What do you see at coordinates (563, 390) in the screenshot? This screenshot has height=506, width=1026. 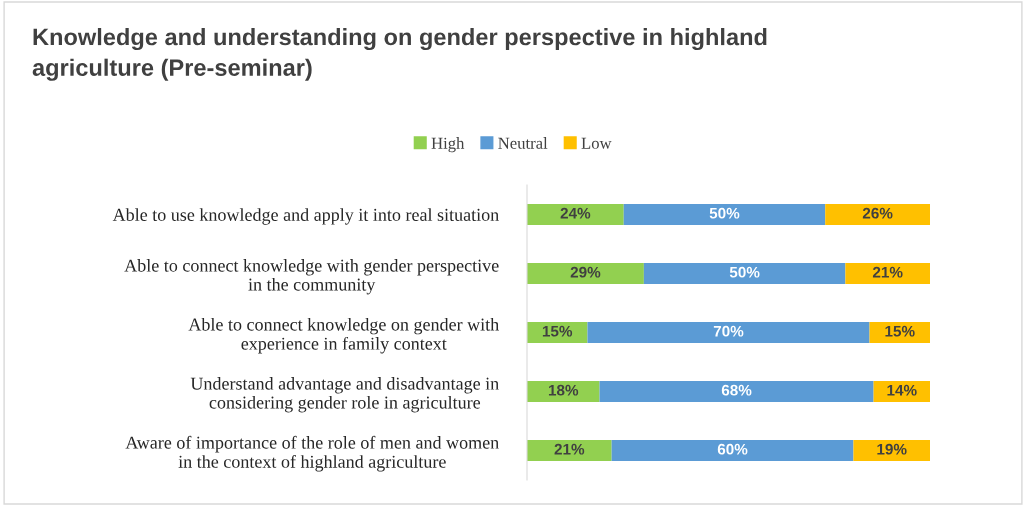 I see `data-label: 18%` at bounding box center [563, 390].